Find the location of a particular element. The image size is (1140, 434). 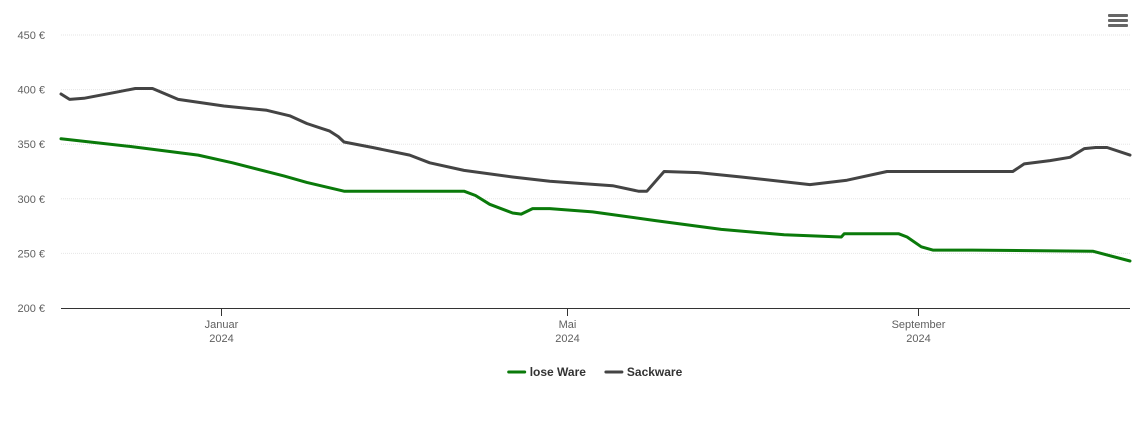

y-tick-label: 350 € is located at coordinates (31, 145).